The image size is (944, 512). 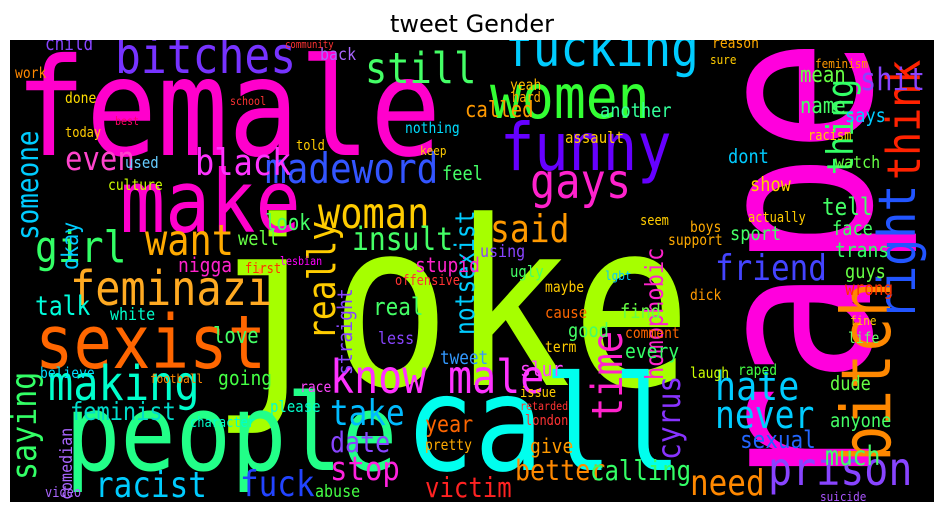 What do you see at coordinates (771, 268) in the screenshot?
I see `word: friend` at bounding box center [771, 268].